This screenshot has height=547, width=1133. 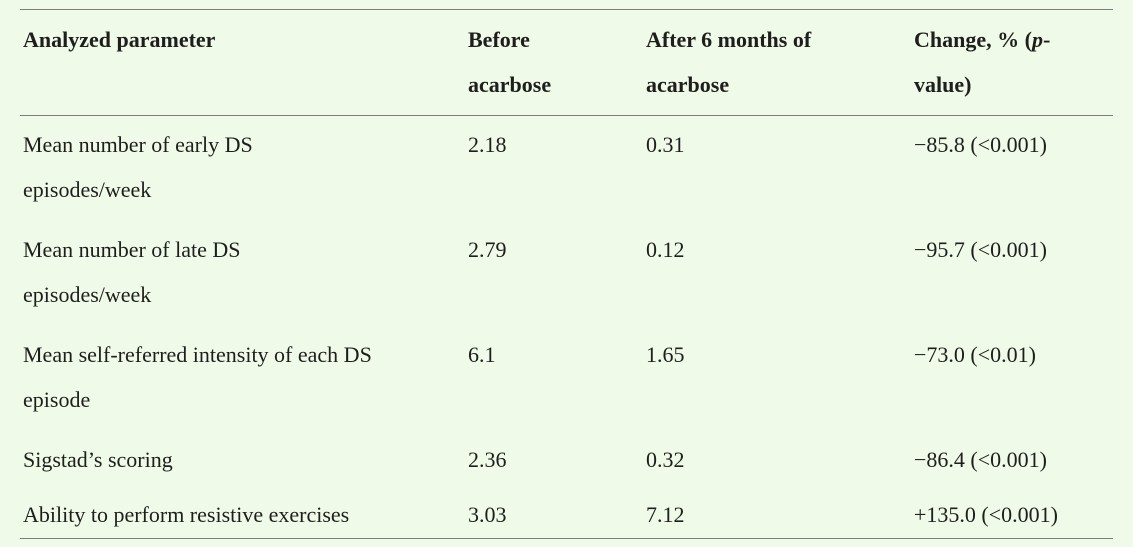 I want to click on after-value-cell: 0.32, so click(x=665, y=459).